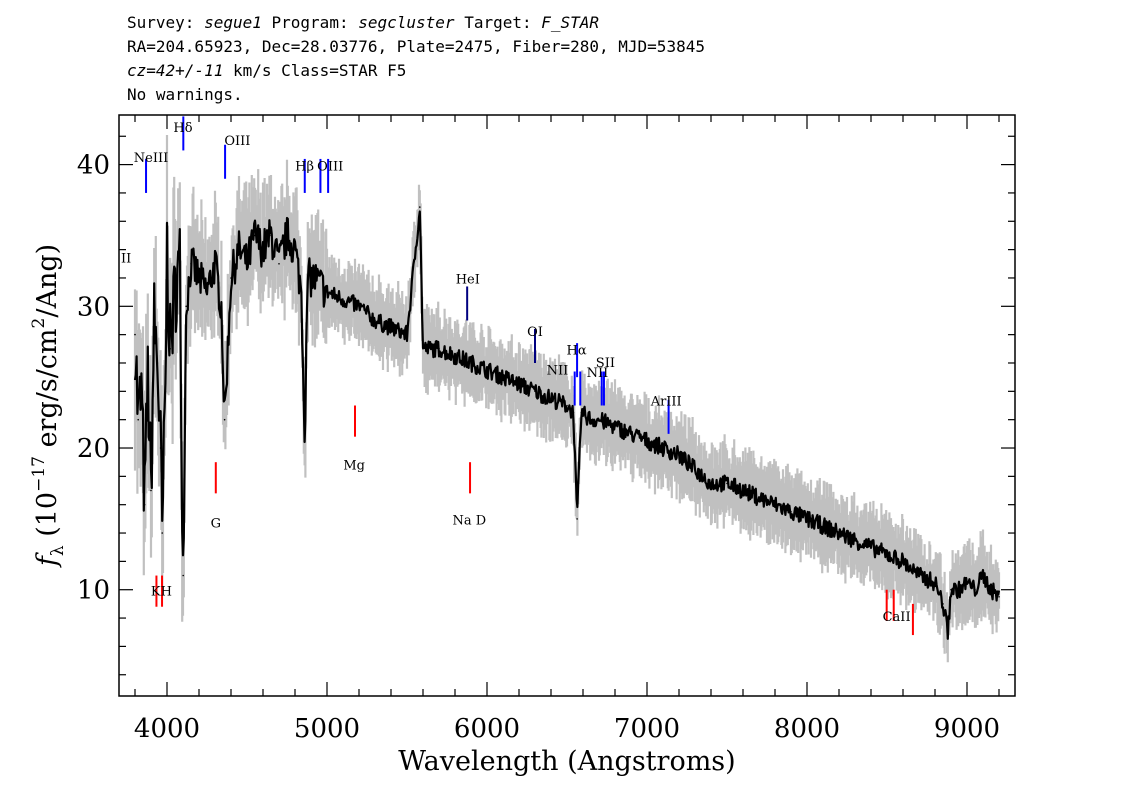 This screenshot has width=1134, height=810. Describe the element at coordinates (535, 332) in the screenshot. I see `spectral-line-label: OI` at that location.